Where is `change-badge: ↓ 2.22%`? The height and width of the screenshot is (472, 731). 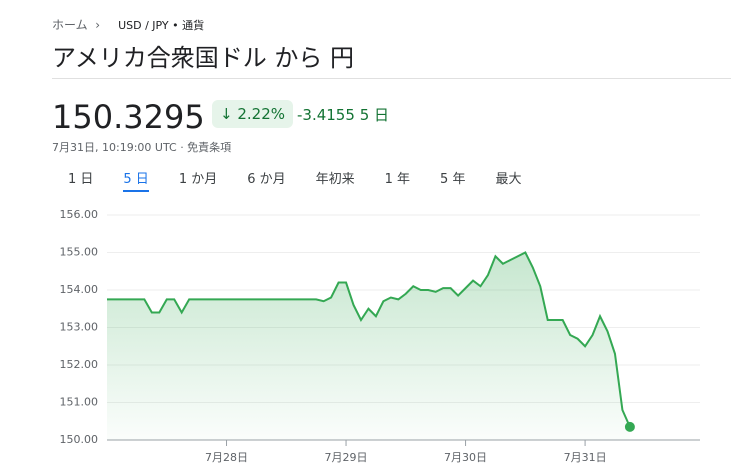 change-badge: ↓ 2.22% is located at coordinates (252, 114).